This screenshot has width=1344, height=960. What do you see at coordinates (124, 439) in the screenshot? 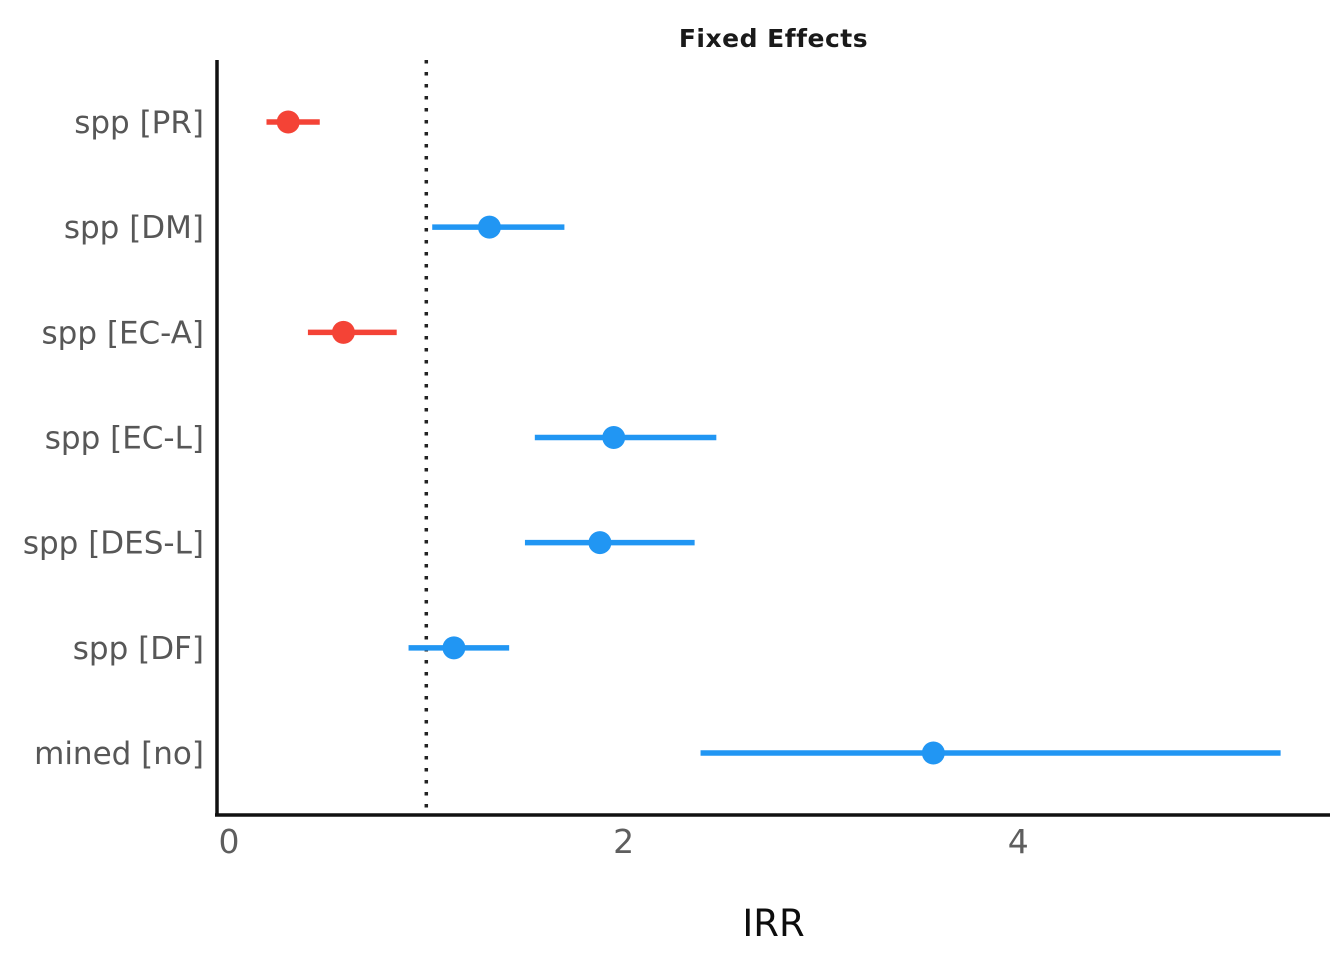
I see `category-label: spp [EC-L]` at bounding box center [124, 439].